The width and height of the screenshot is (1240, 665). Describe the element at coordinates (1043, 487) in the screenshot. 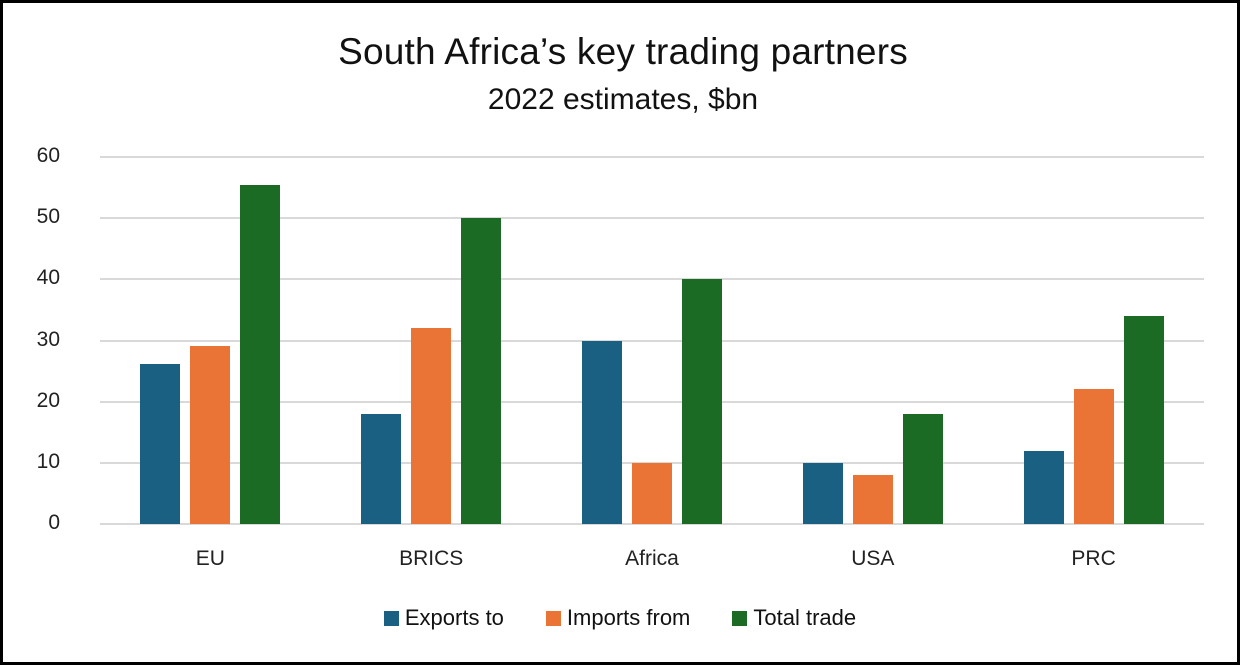

I see `bar-prc-exports-to` at that location.